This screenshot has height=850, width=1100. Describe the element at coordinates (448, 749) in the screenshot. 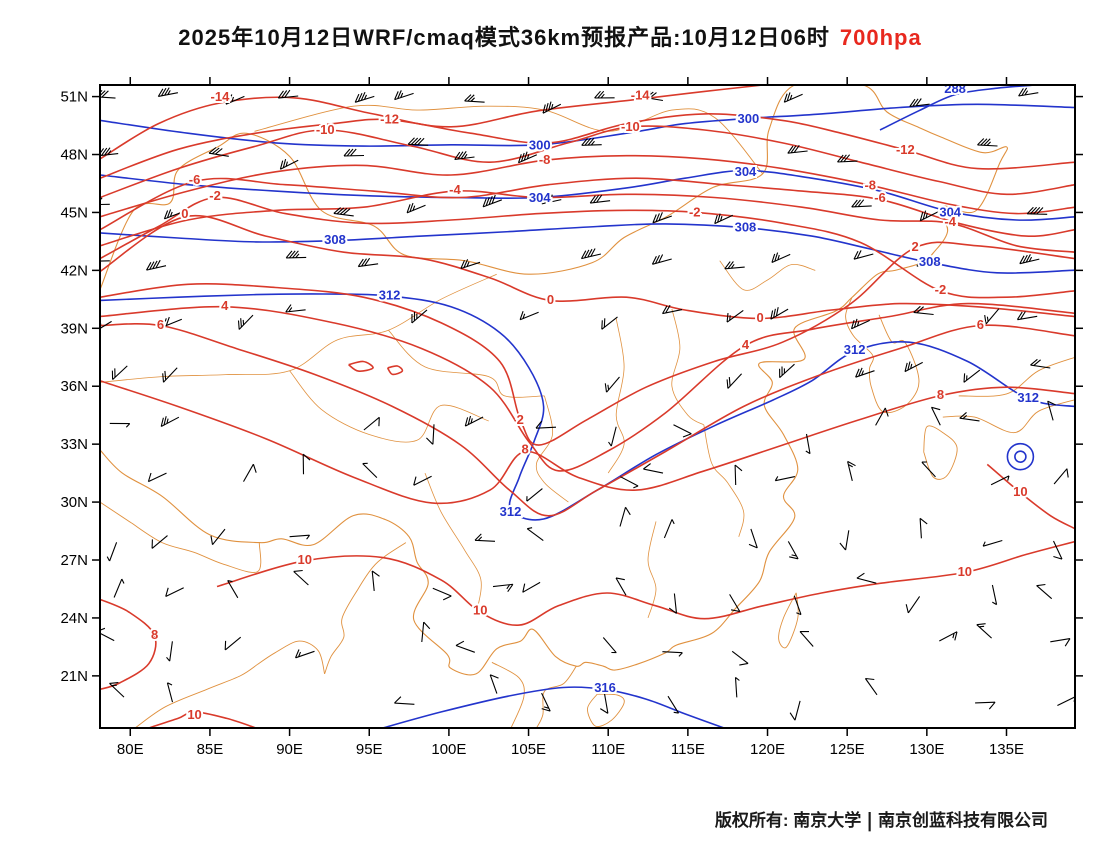

I see `svg-text: 100E` at that location.